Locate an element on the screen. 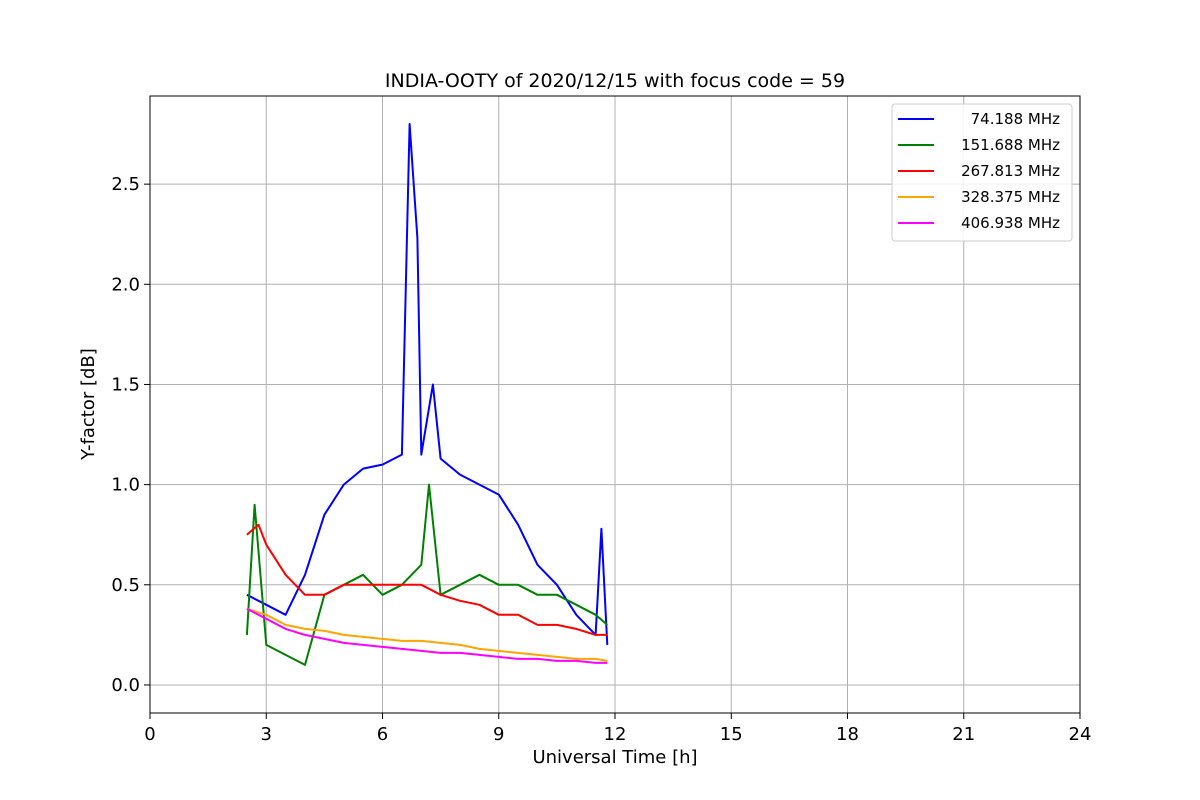  x-tick-label: 21 is located at coordinates (963, 734).